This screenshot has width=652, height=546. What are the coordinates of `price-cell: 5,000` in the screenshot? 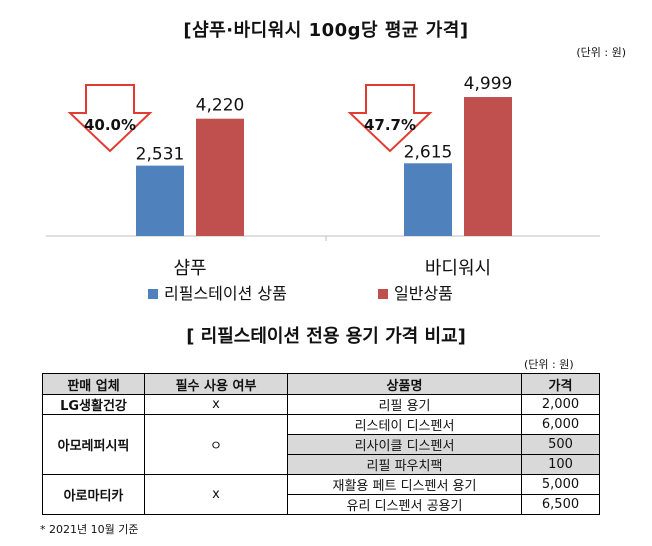 It's located at (560, 484).